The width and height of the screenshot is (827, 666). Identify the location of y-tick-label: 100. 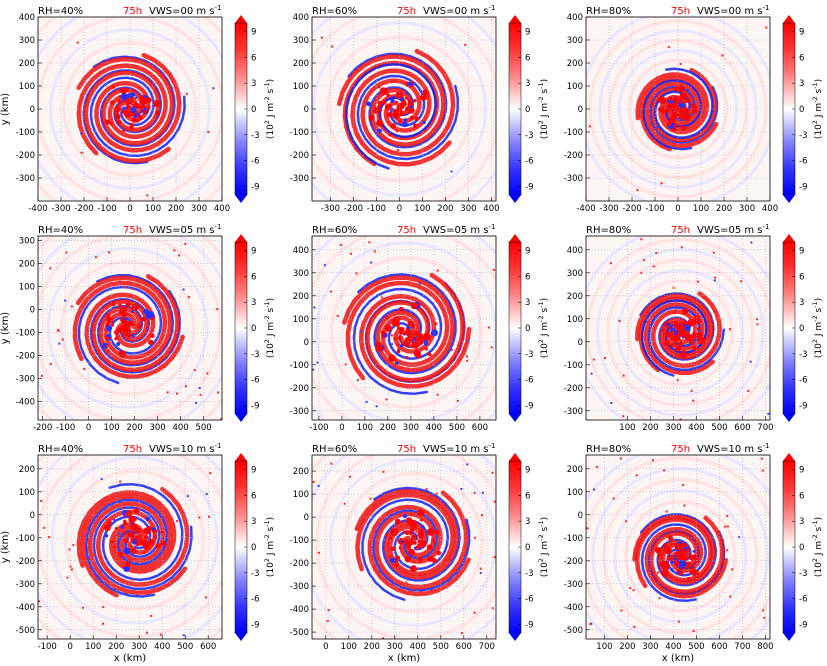
(301, 495).